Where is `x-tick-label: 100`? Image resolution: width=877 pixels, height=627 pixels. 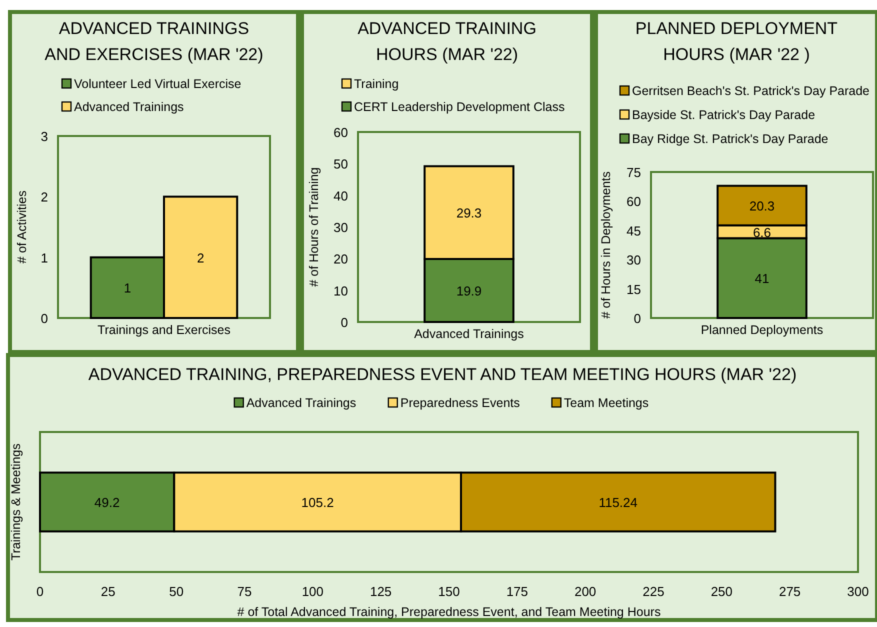
x-tick-label: 100 is located at coordinates (313, 591).